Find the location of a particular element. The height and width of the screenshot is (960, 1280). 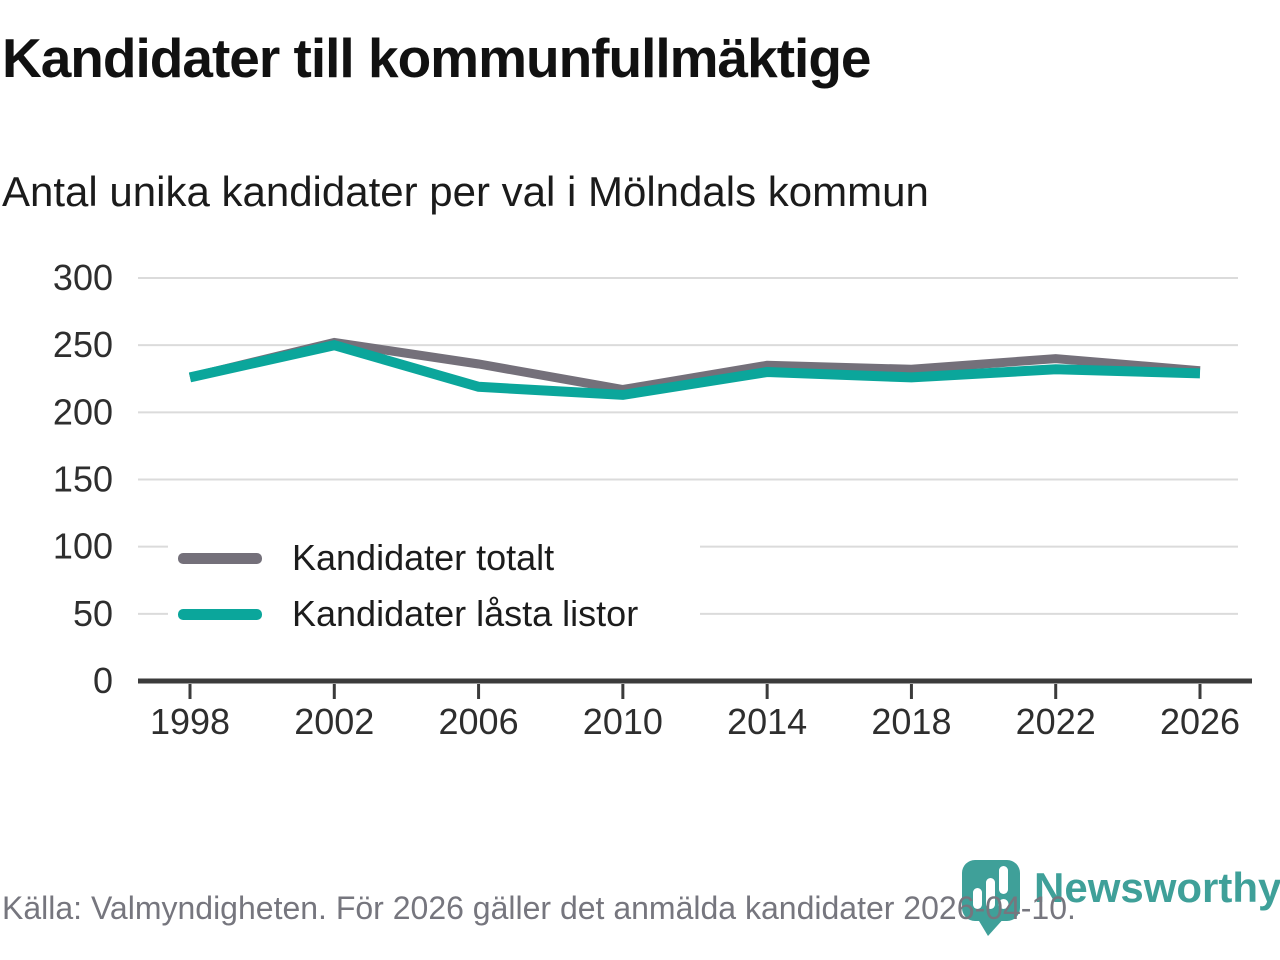

y-tick-label: 200 is located at coordinates (83, 411).